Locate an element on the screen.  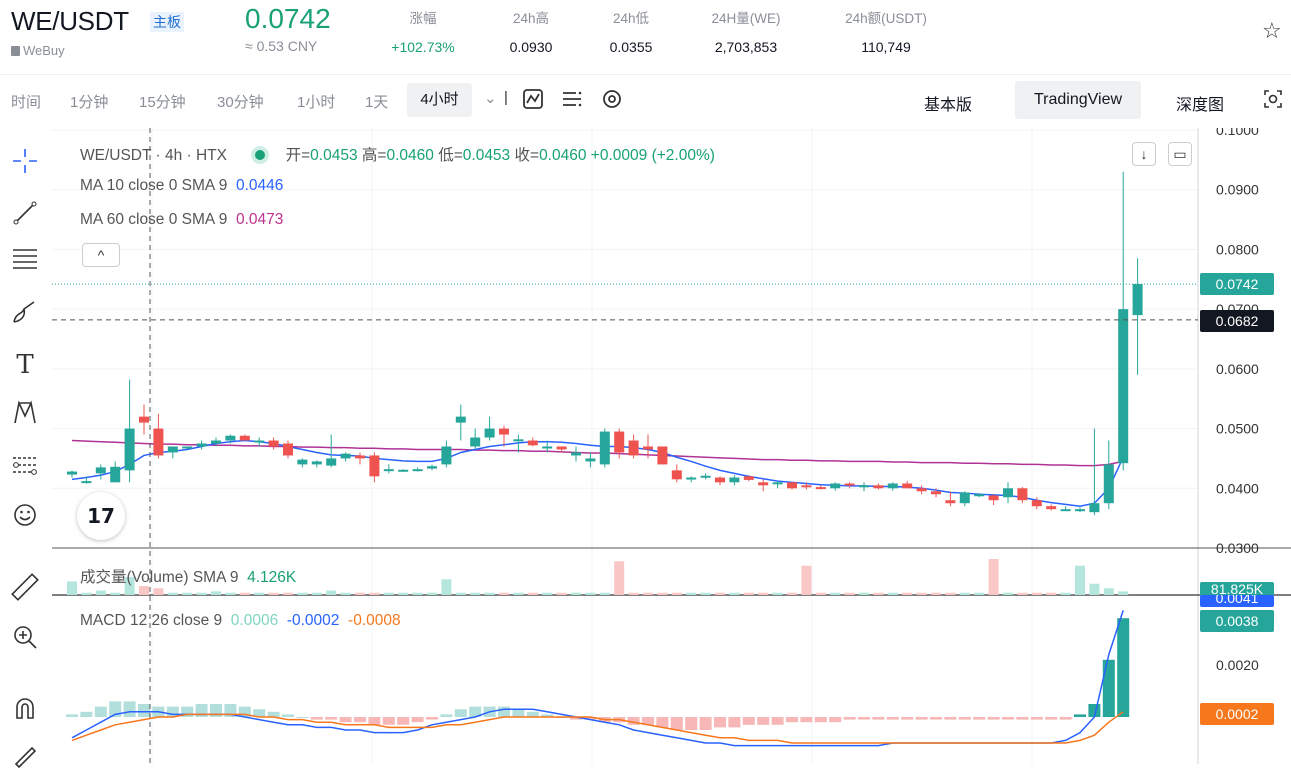
macd-signal-line is located at coordinates (597, 727).